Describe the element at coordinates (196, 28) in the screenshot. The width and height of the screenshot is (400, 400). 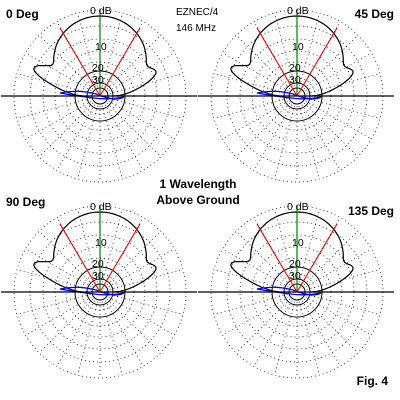
I see `frequency-label: 146 MHz` at that location.